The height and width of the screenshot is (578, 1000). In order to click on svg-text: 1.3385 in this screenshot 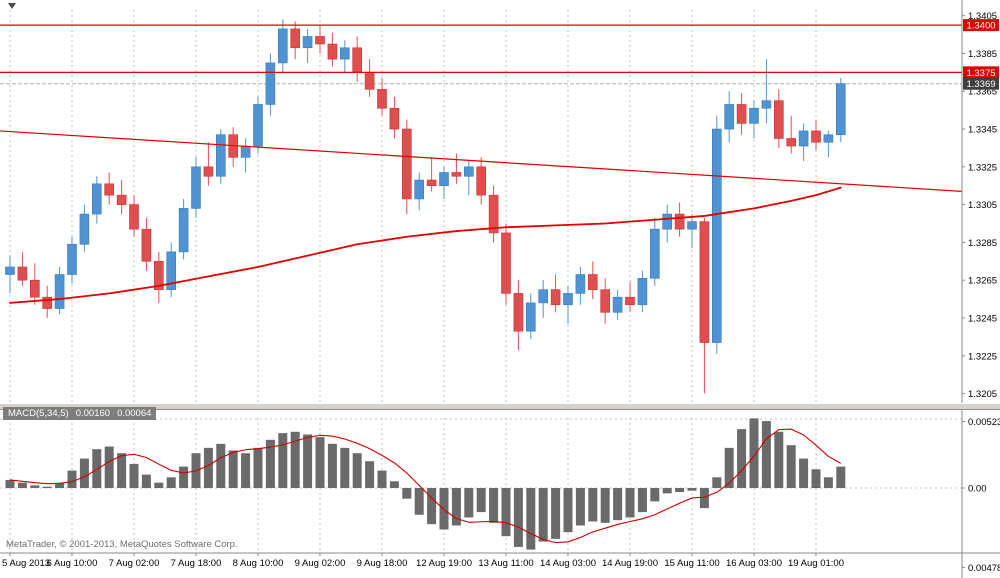, I will do `click(982, 54)`.